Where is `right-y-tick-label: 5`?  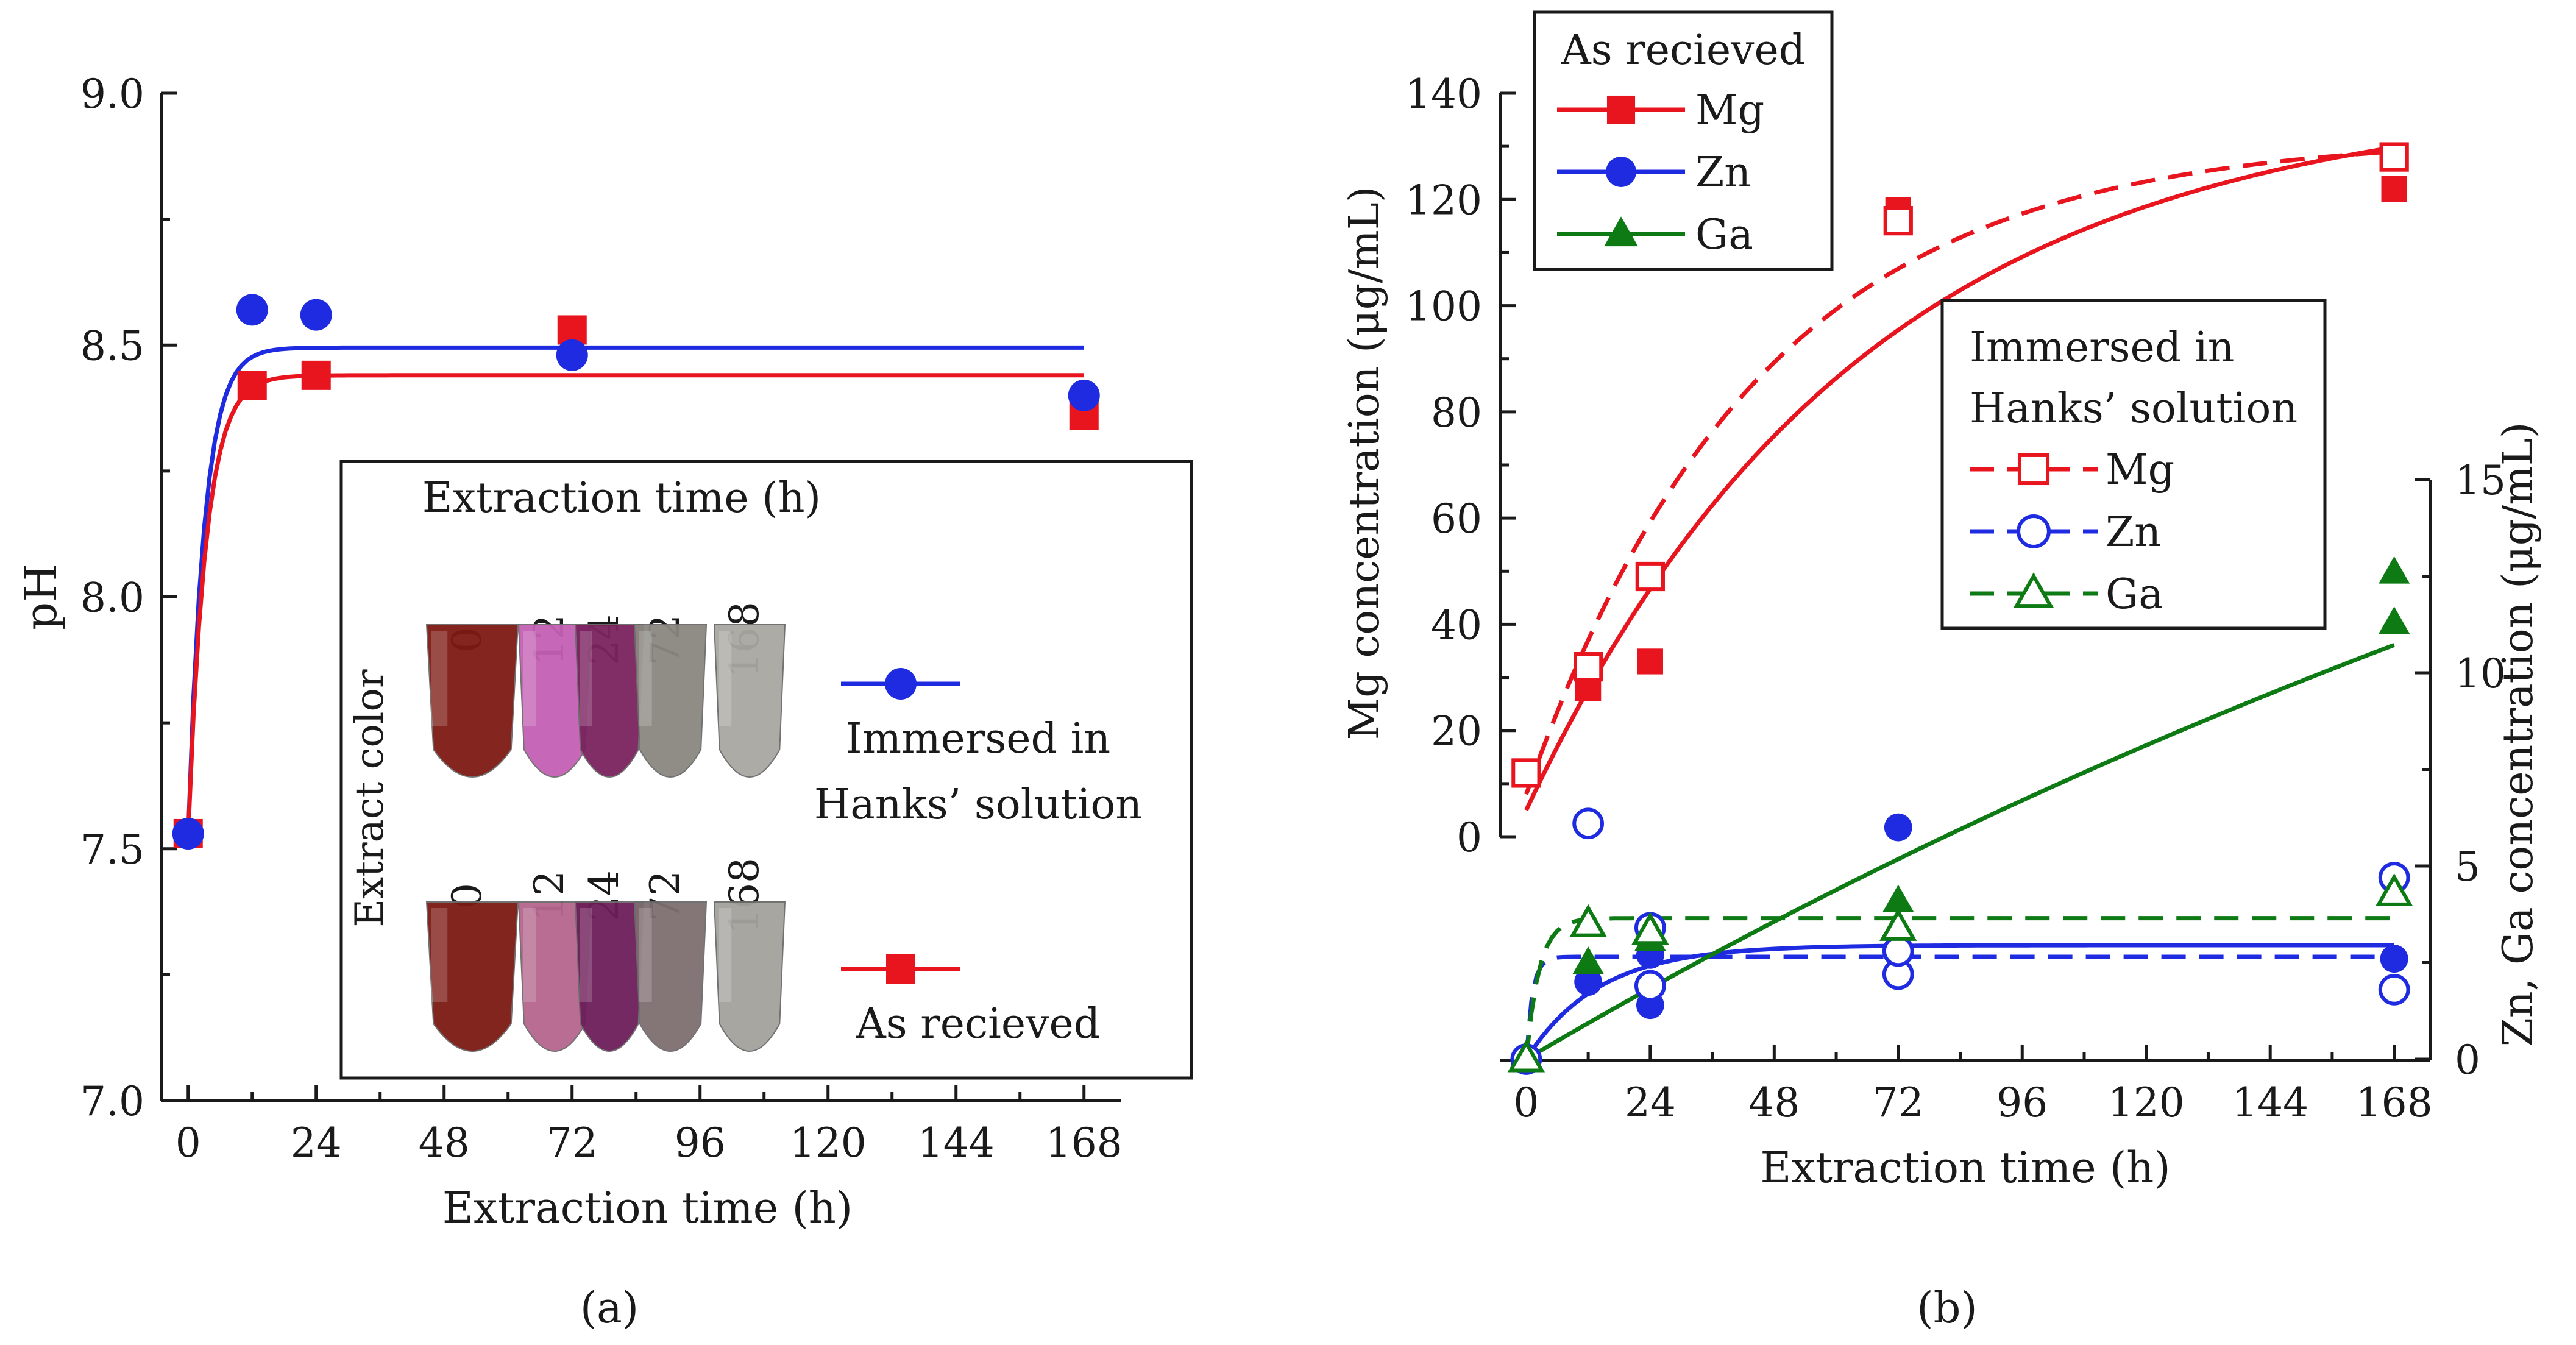
right-y-tick-label: 5 is located at coordinates (2467, 867).